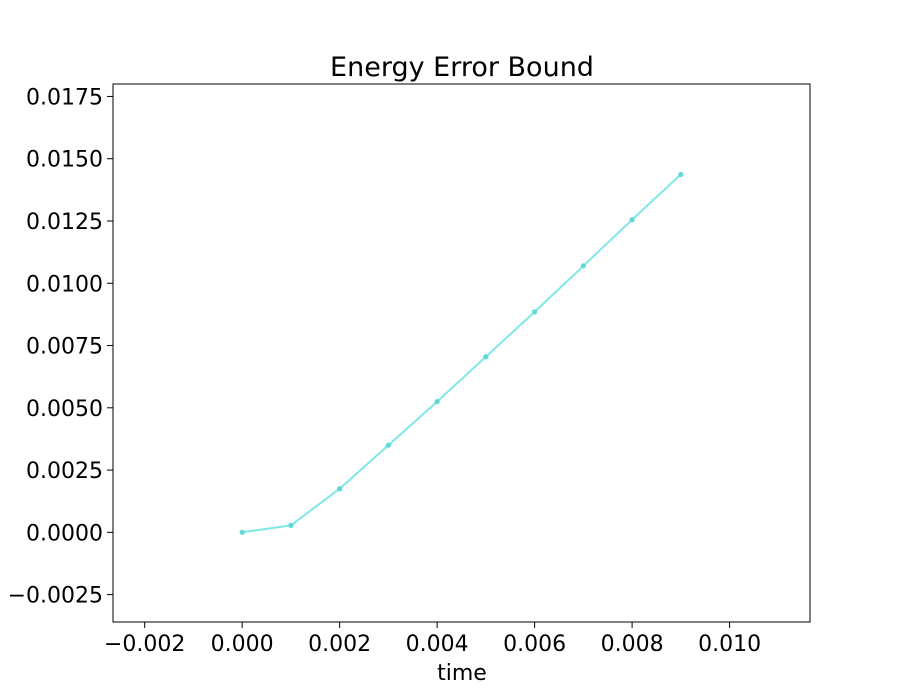  What do you see at coordinates (144, 644) in the screenshot?
I see `x-tick-label: −0.002` at bounding box center [144, 644].